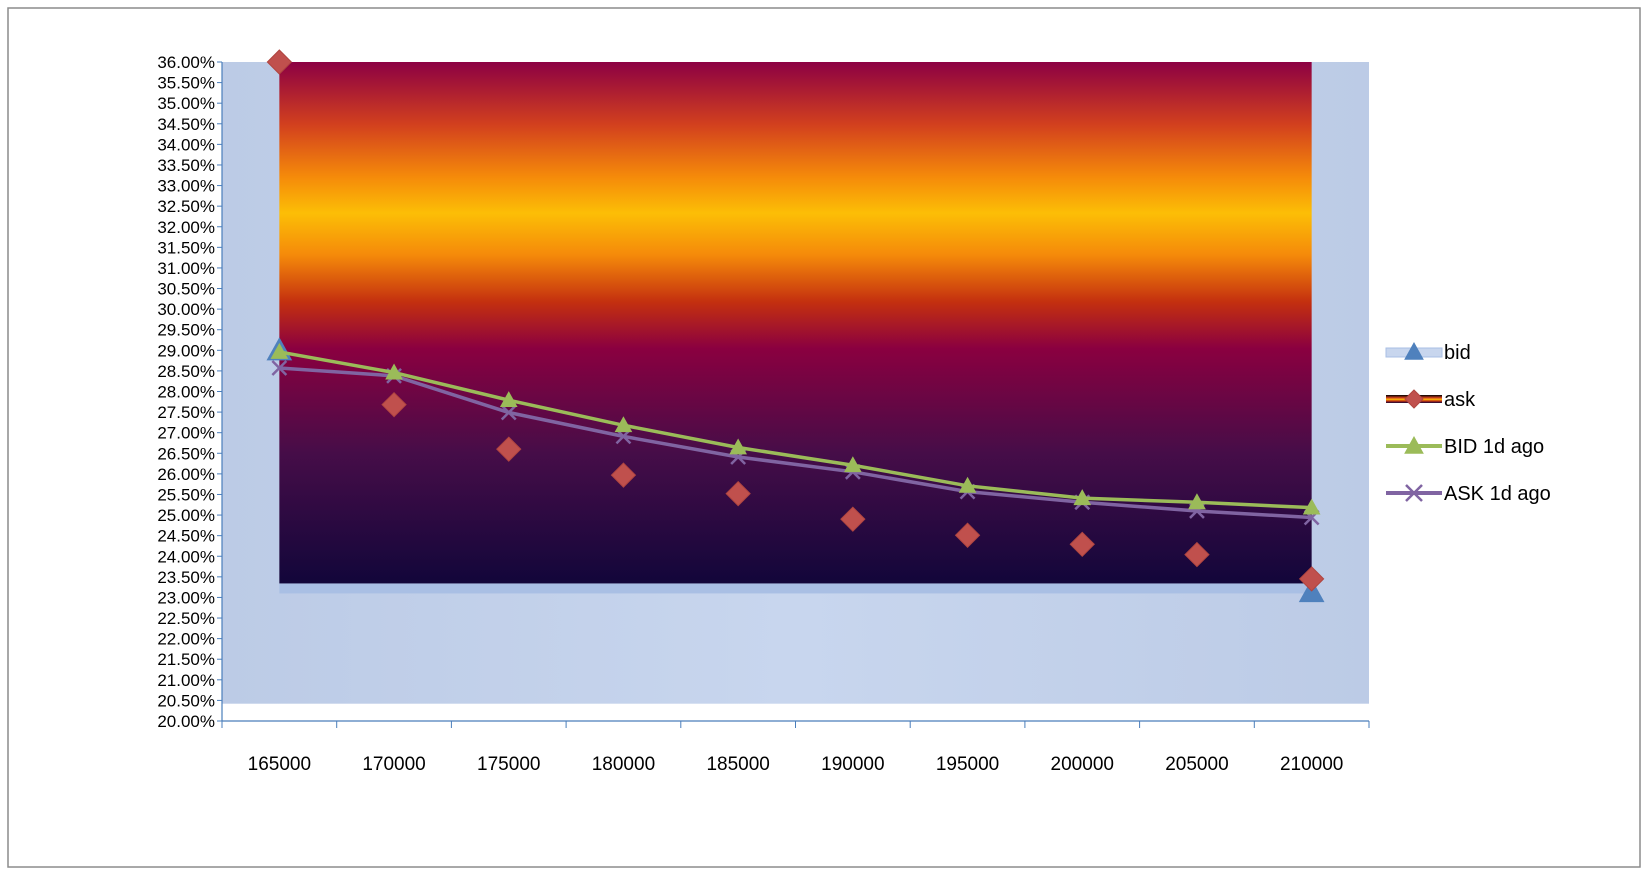  What do you see at coordinates (186, 515) in the screenshot?
I see `y-tick-label: 25.00%` at bounding box center [186, 515].